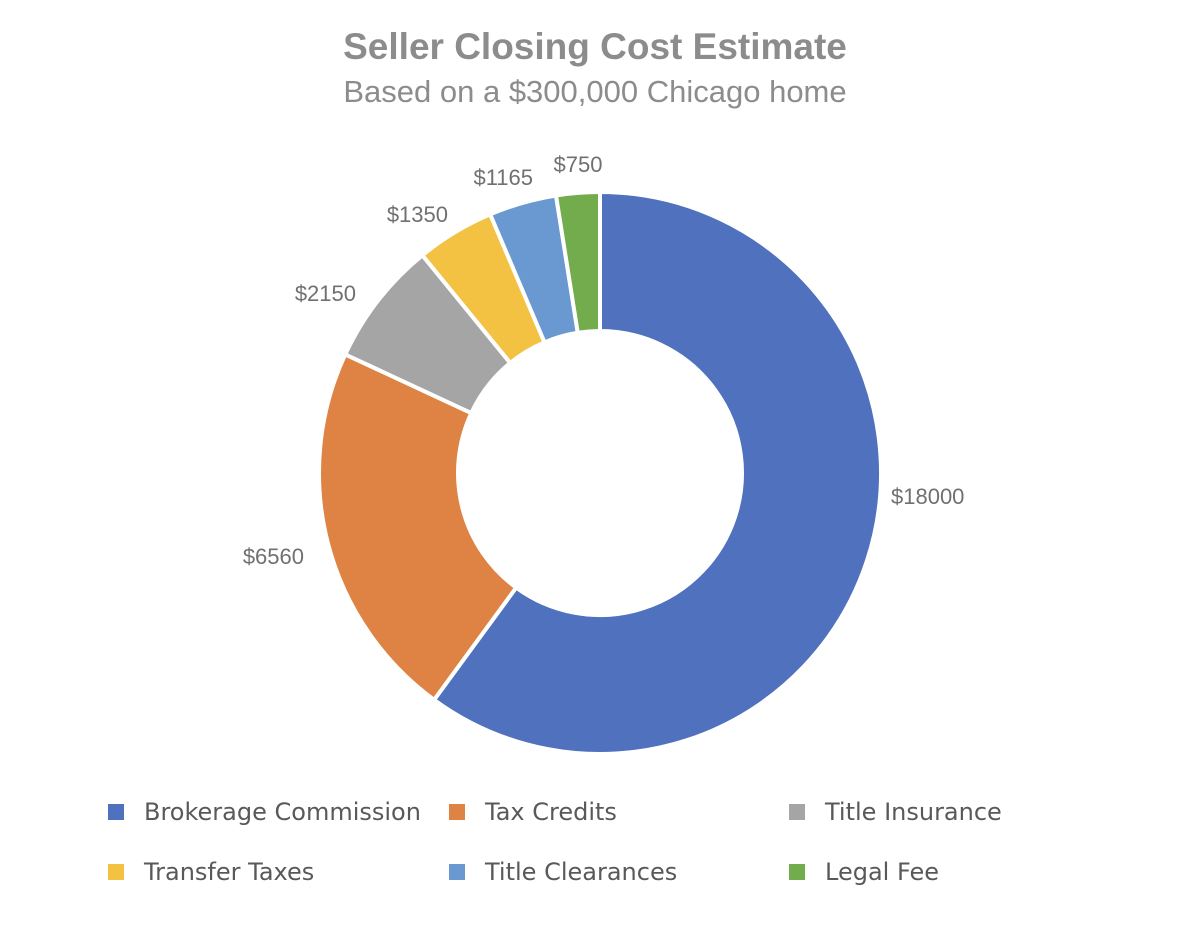 The width and height of the screenshot is (1200, 938). I want to click on data-label-brokerage-commission: $18000, so click(927, 496).